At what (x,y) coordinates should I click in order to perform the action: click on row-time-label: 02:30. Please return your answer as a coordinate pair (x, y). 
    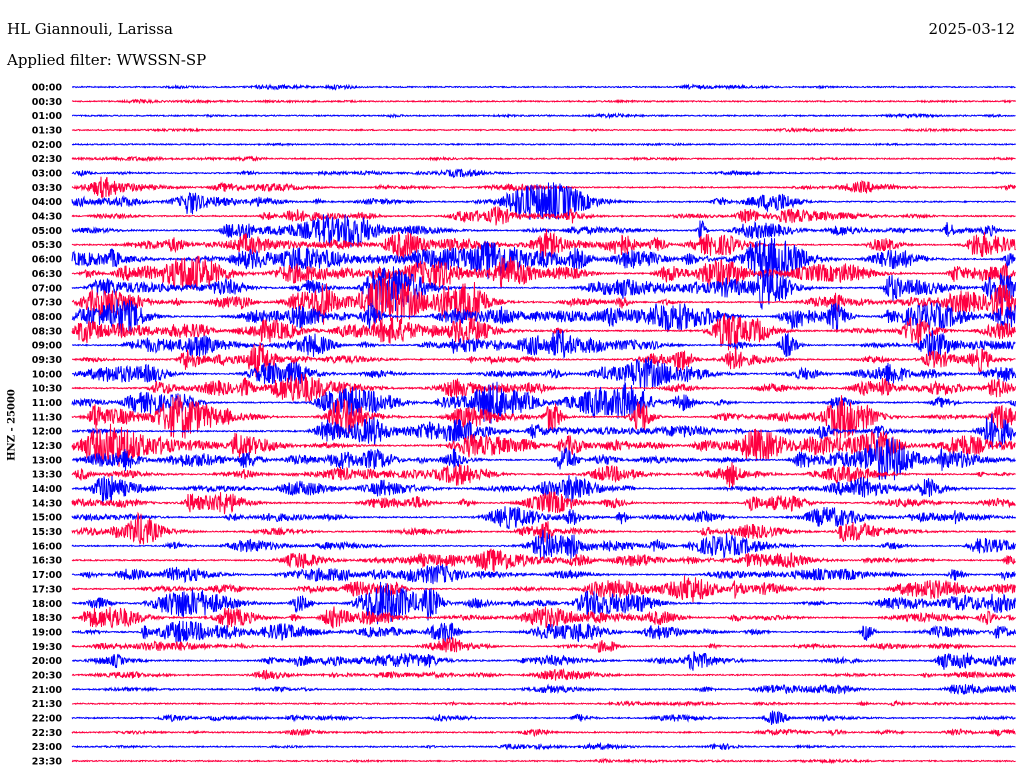
    Looking at the image, I should click on (47, 159).